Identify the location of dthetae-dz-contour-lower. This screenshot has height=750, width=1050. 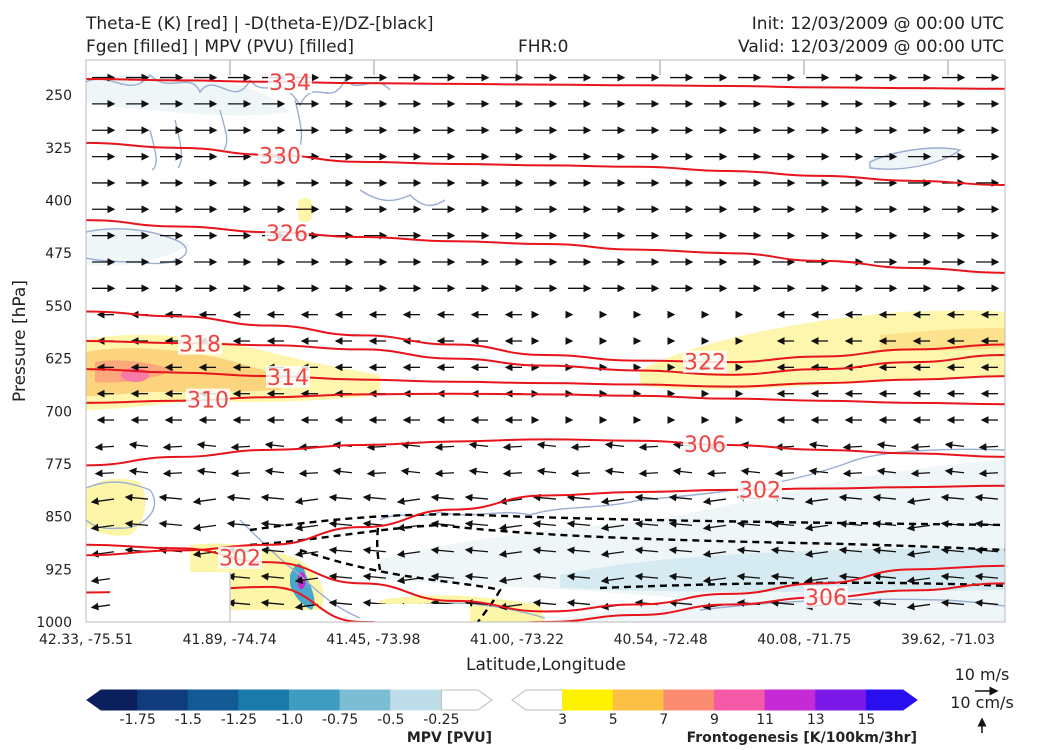
(400, 585).